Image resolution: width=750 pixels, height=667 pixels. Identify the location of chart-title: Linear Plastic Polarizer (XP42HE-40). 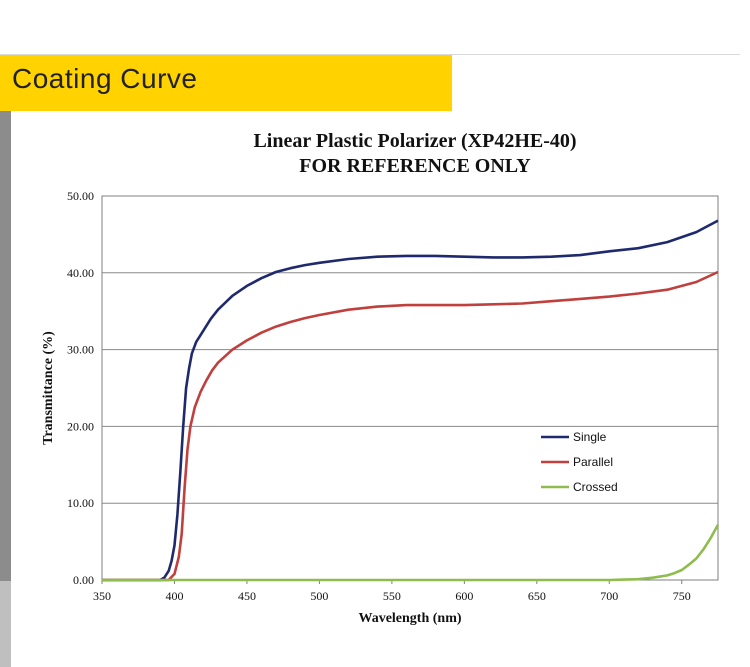
(415, 141).